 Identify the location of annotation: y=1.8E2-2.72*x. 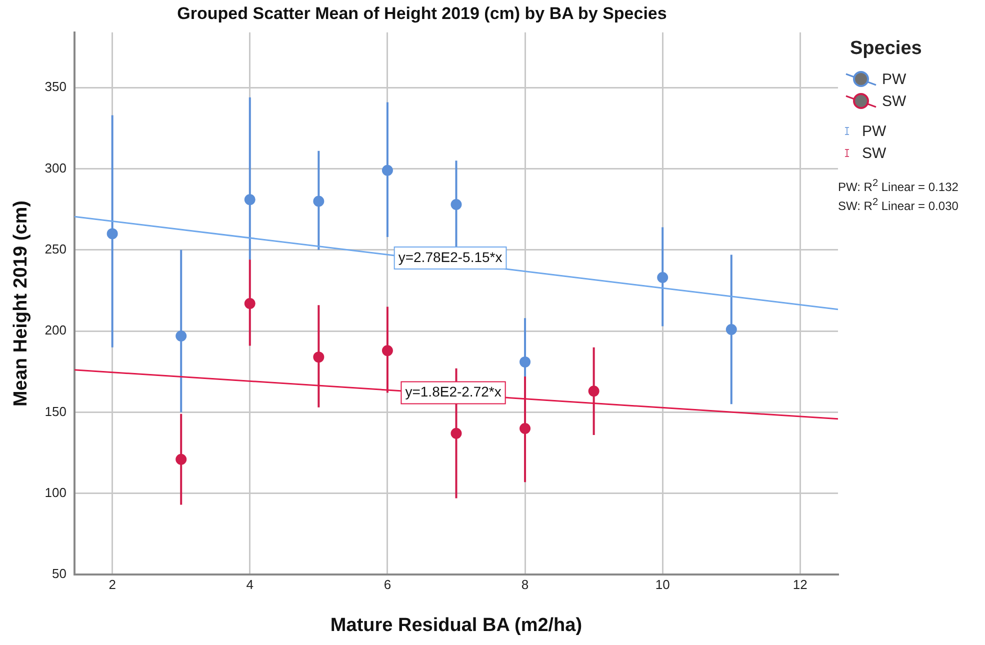
(453, 392).